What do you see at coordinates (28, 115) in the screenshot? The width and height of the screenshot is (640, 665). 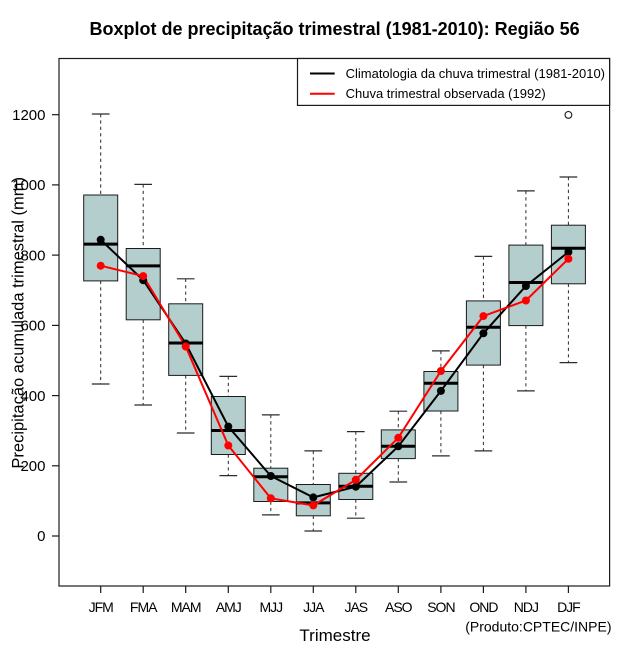 I see `svg-text: 1200` at bounding box center [28, 115].